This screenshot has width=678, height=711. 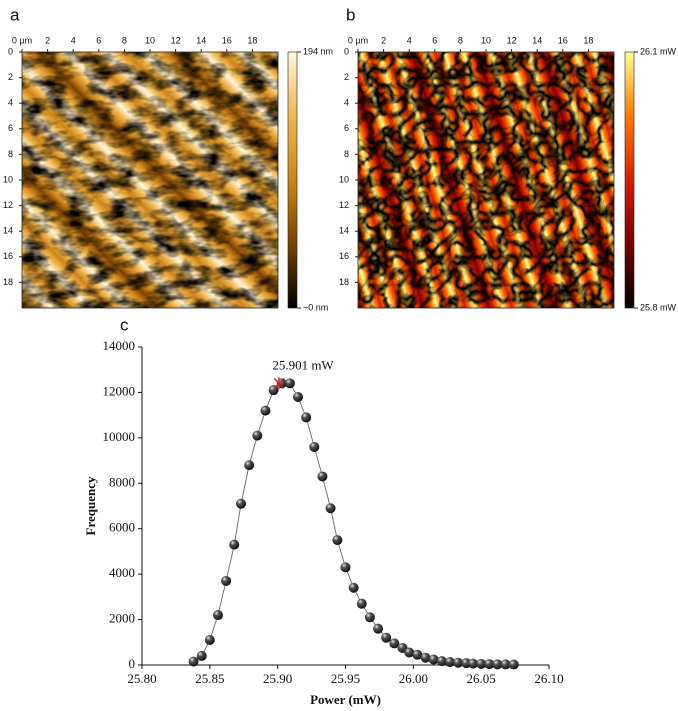 I want to click on y-tick-label: 14000, so click(x=119, y=345).